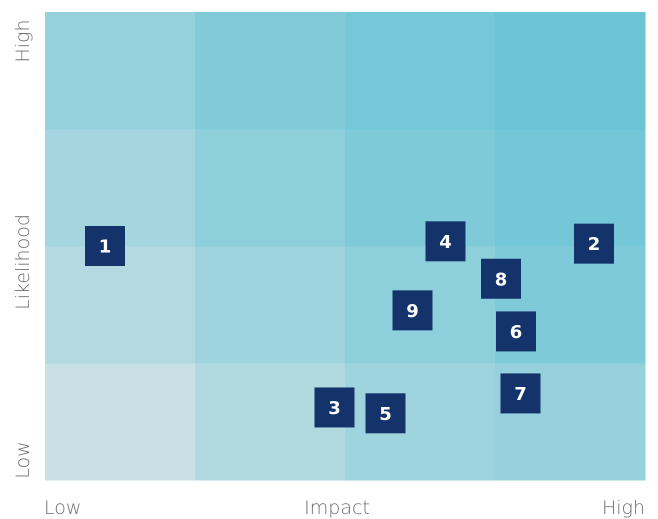 The image size is (658, 519). I want to click on risk-marker-label: 3, so click(334, 408).